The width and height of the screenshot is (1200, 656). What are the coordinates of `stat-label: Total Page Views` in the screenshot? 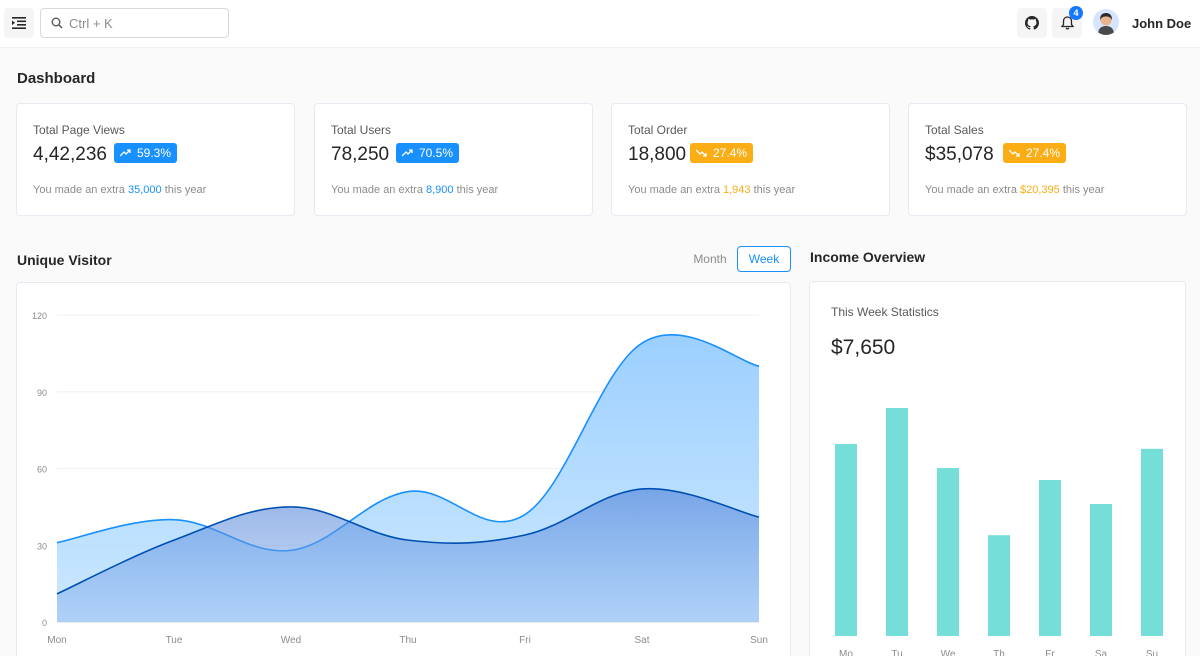 It's located at (79, 130).